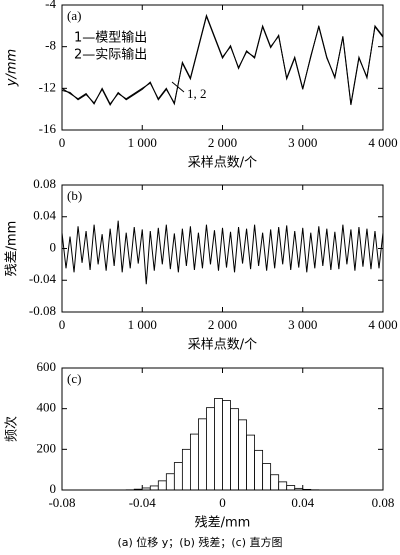 This screenshot has height=555, width=400. I want to click on y-tick-label: -0.04, so click(43, 278).